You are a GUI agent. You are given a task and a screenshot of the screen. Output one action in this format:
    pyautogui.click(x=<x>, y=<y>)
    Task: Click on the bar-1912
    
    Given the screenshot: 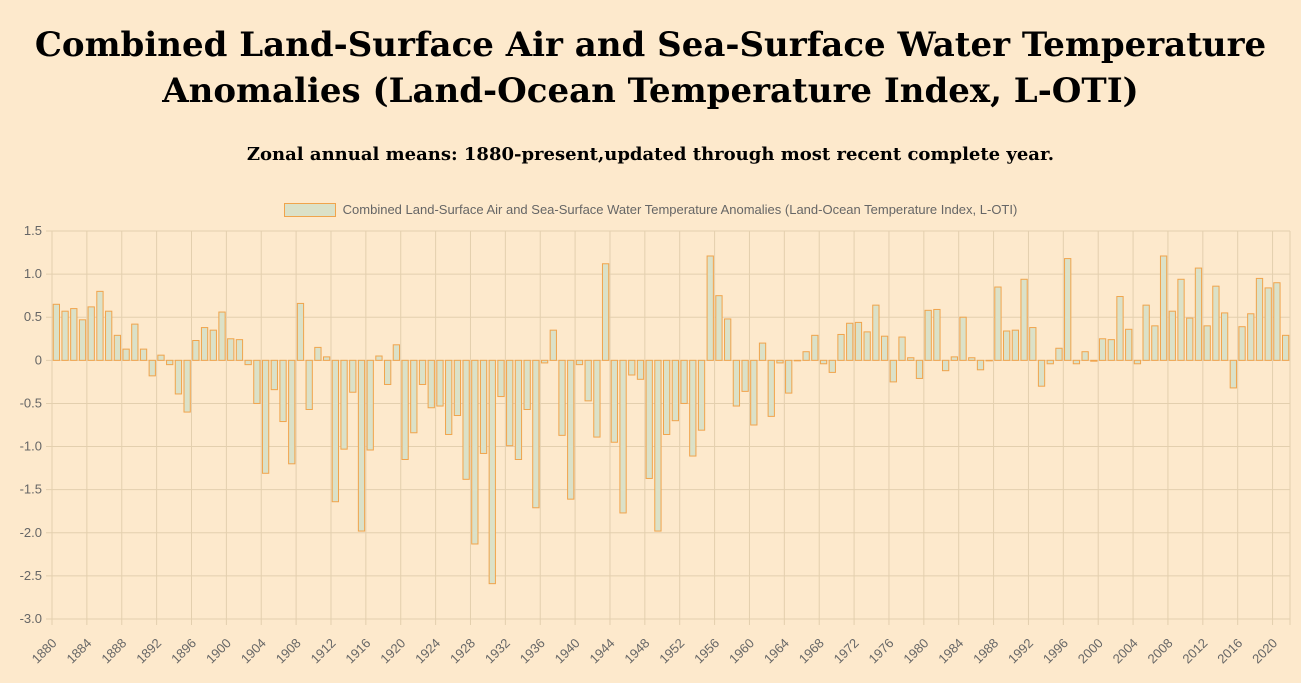 What is the action you would take?
    pyautogui.click(x=335, y=431)
    